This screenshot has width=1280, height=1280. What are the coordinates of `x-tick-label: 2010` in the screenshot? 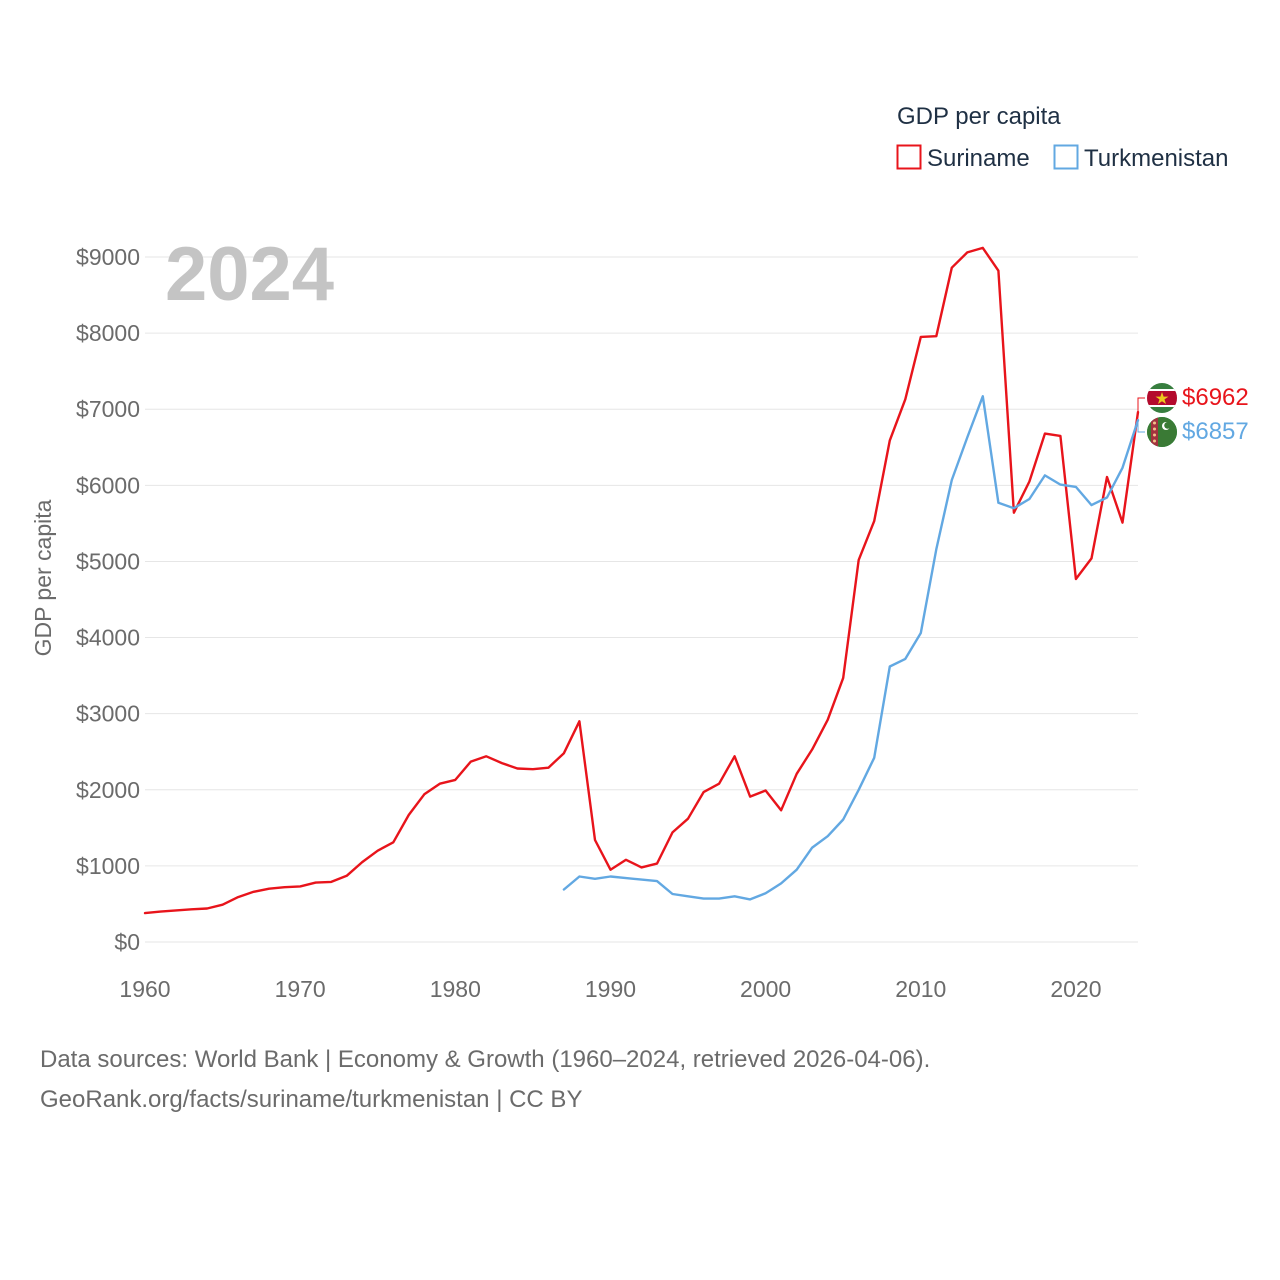 It's located at (920, 989).